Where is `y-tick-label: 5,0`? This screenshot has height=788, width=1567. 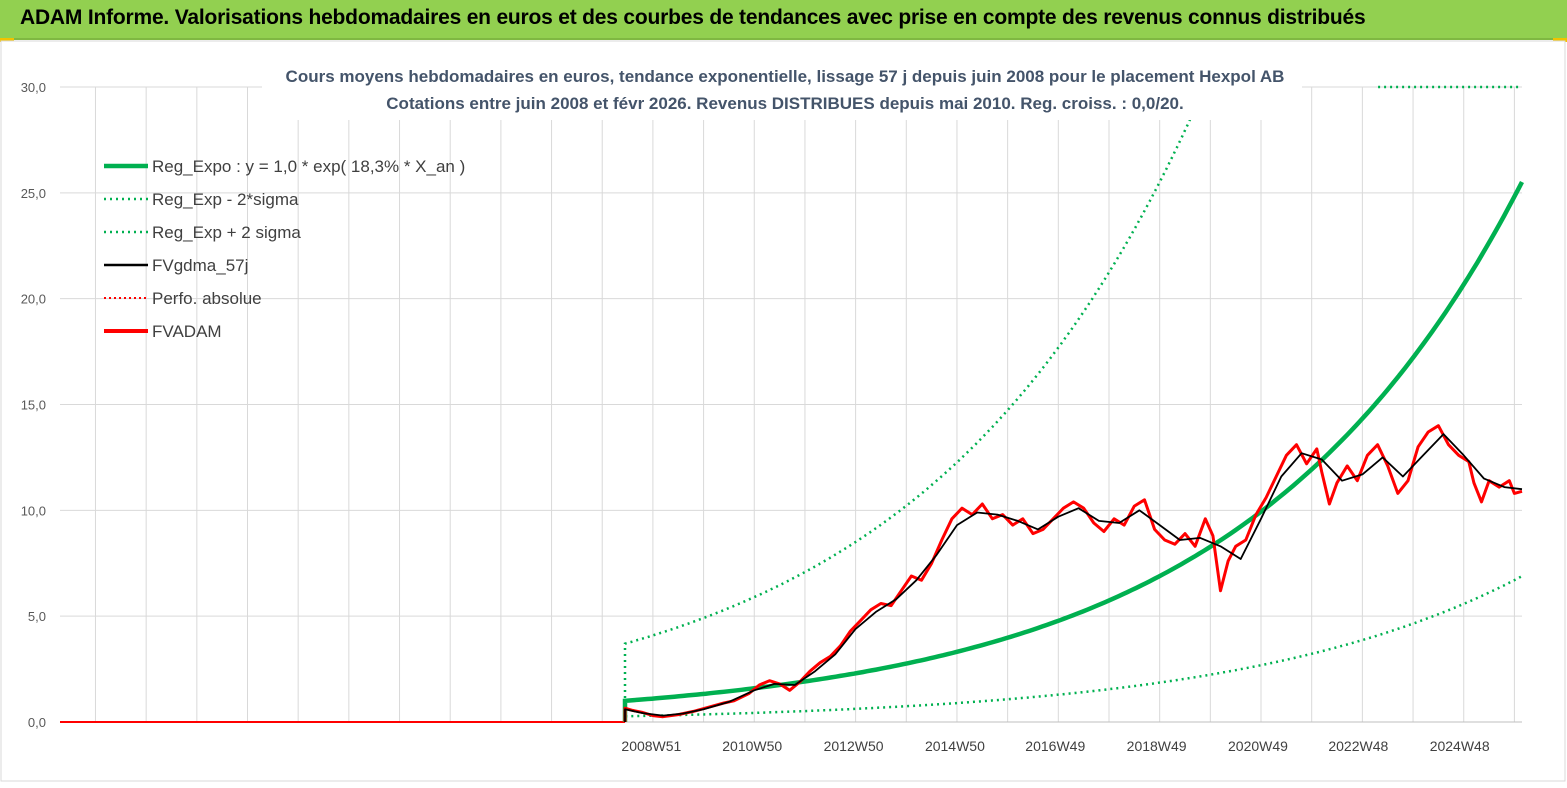 y-tick-label: 5,0 is located at coordinates (37, 616).